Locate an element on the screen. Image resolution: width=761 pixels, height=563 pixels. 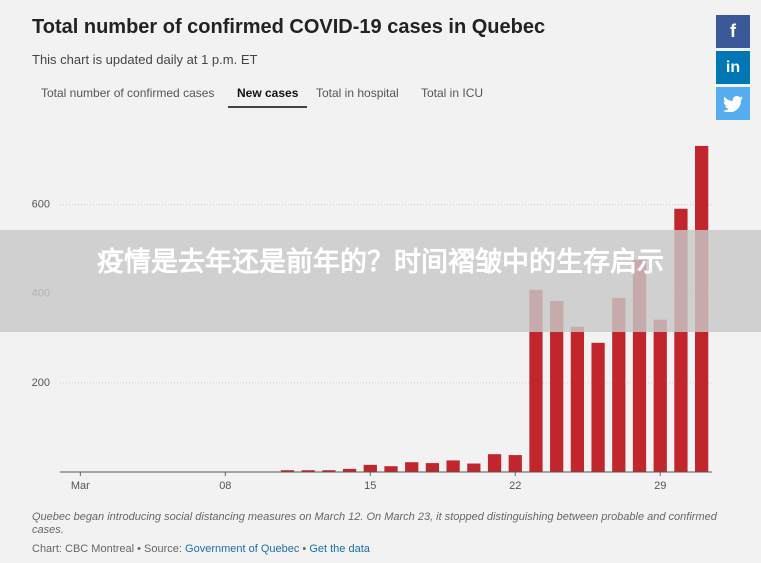
twitter-button is located at coordinates (733, 103).